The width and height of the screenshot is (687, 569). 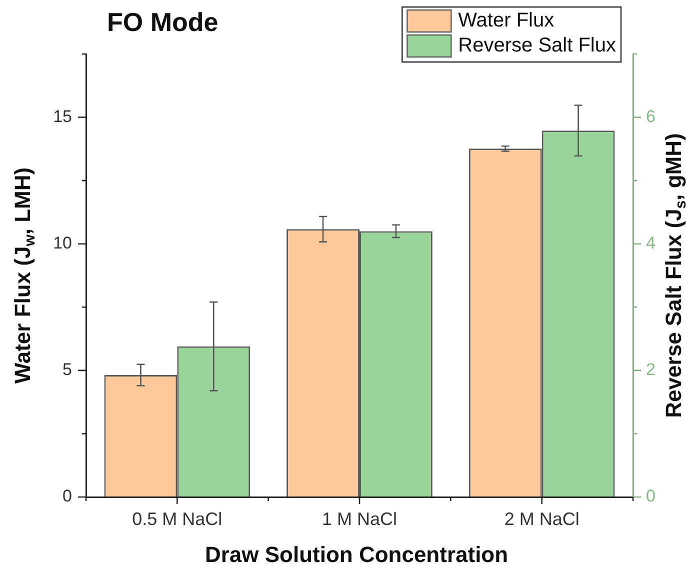 I want to click on y-axis-title: Water Flux (Jw, LMH), so click(x=24, y=275).